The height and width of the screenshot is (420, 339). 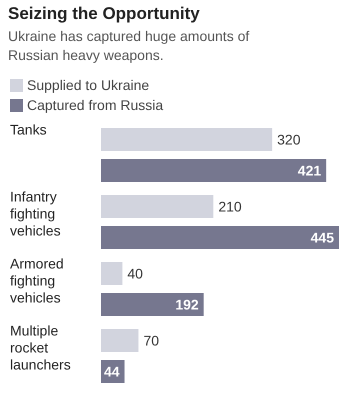 What do you see at coordinates (187, 304) in the screenshot?
I see `data-label: 192` at bounding box center [187, 304].